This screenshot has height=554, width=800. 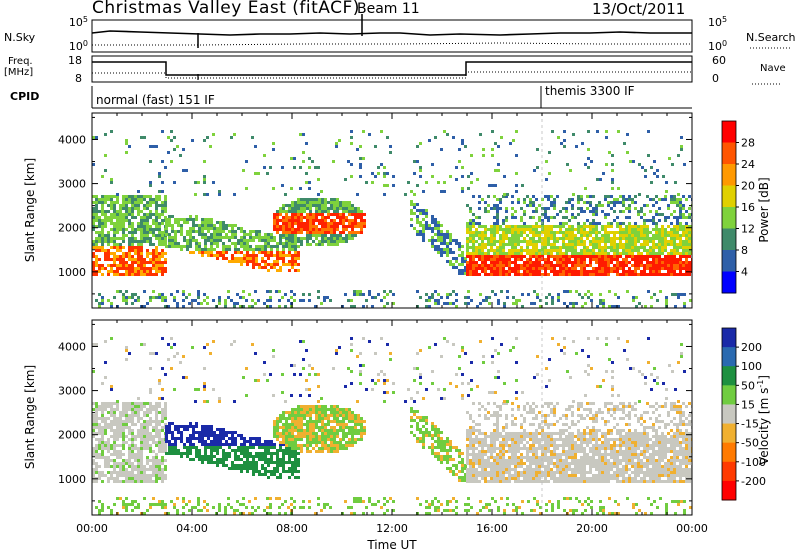 What do you see at coordinates (392, 68) in the screenshot?
I see `frequency-trace` at bounding box center [392, 68].